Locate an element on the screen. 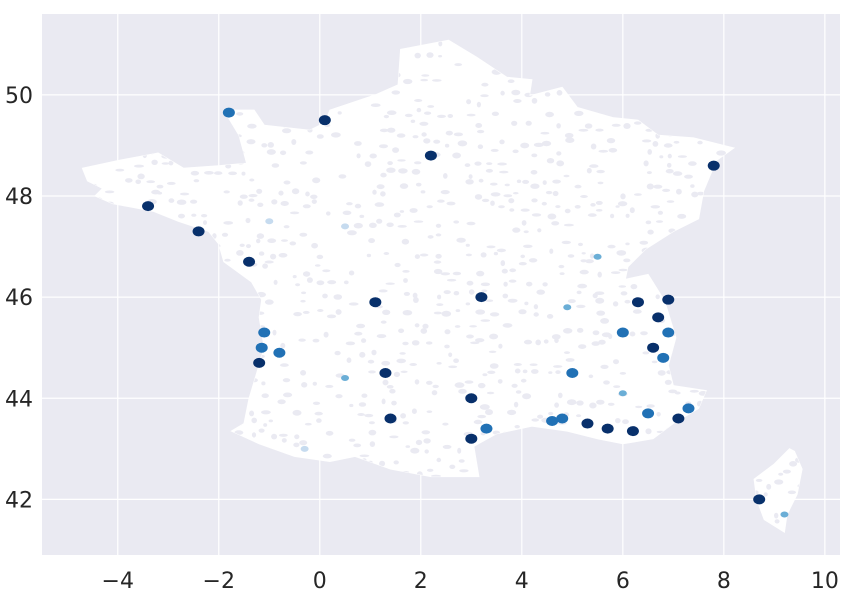 This screenshot has height=594, width=847. corsica is located at coordinates (778, 491).